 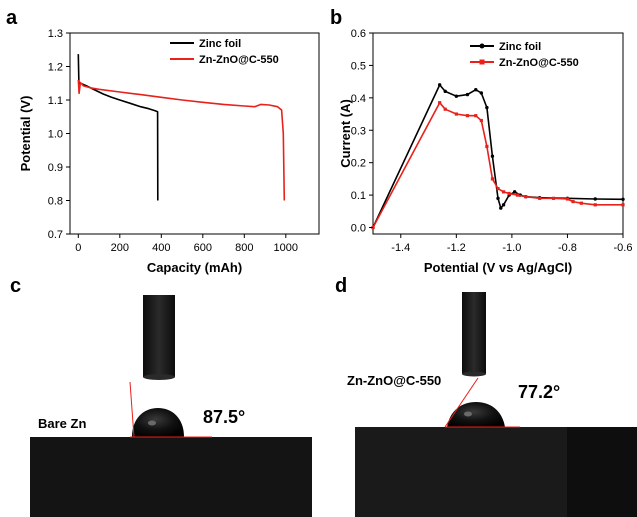 What do you see at coordinates (623, 248) in the screenshot?
I see `chart-b-xtick-label: -0.6` at bounding box center [623, 248].